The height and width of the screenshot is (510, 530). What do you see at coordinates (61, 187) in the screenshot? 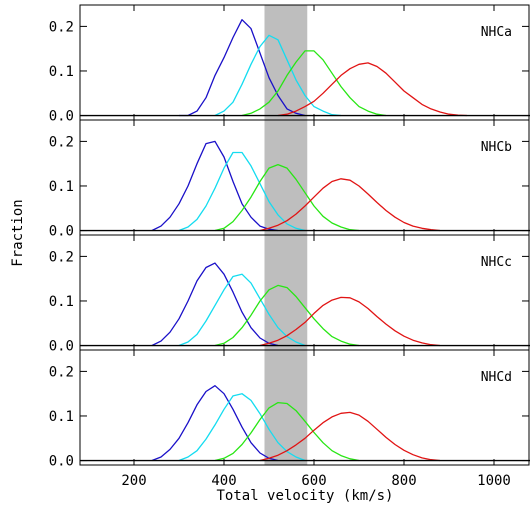
I see `y-tick-label-2-1: 0.1` at bounding box center [61, 187].